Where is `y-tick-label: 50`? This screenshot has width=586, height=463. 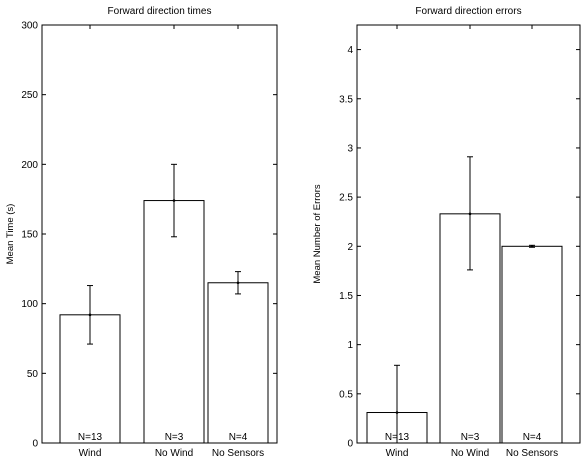
y-tick-label: 50 is located at coordinates (33, 374).